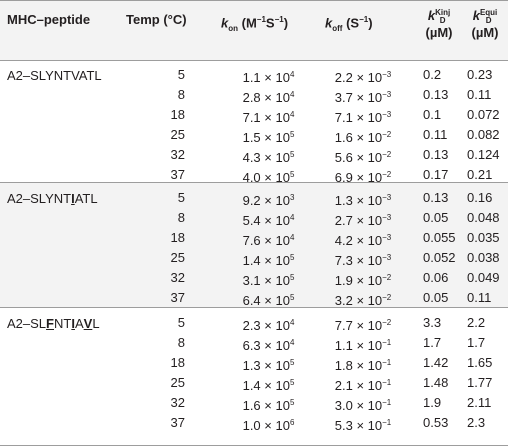 The image size is (508, 446). Describe the element at coordinates (268, 220) in the screenshot. I see `cell-kon: 5.4 × 104` at that location.